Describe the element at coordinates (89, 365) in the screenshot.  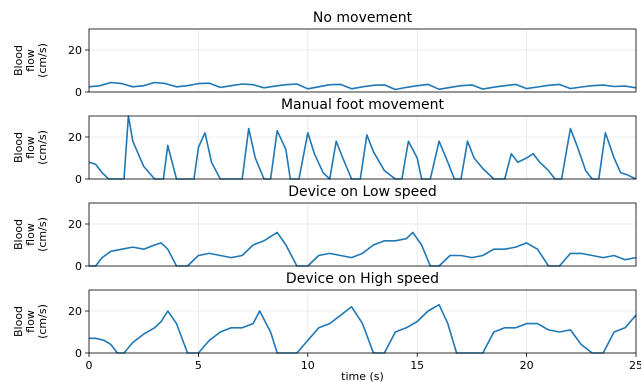
I see `x-tick-label: 0` at that location.